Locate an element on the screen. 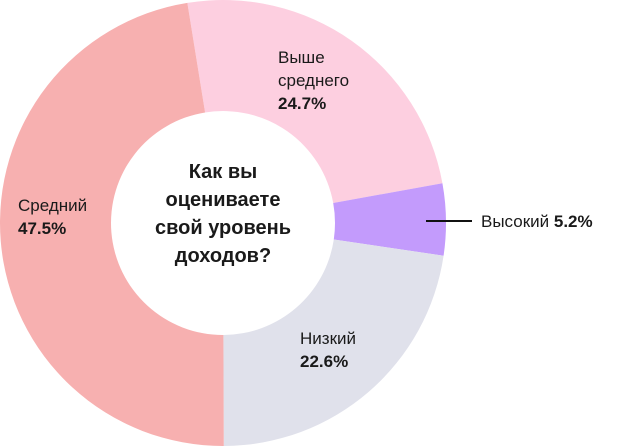 The height and width of the screenshot is (448, 630). slice-label-low: Низкий 22.6% is located at coordinates (328, 350).